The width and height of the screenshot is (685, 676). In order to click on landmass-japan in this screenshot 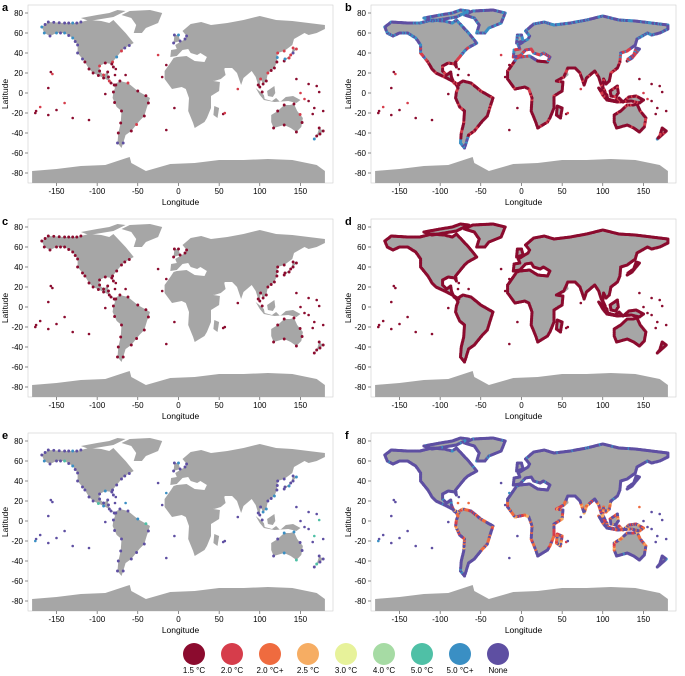, I will do `click(290, 482)`.